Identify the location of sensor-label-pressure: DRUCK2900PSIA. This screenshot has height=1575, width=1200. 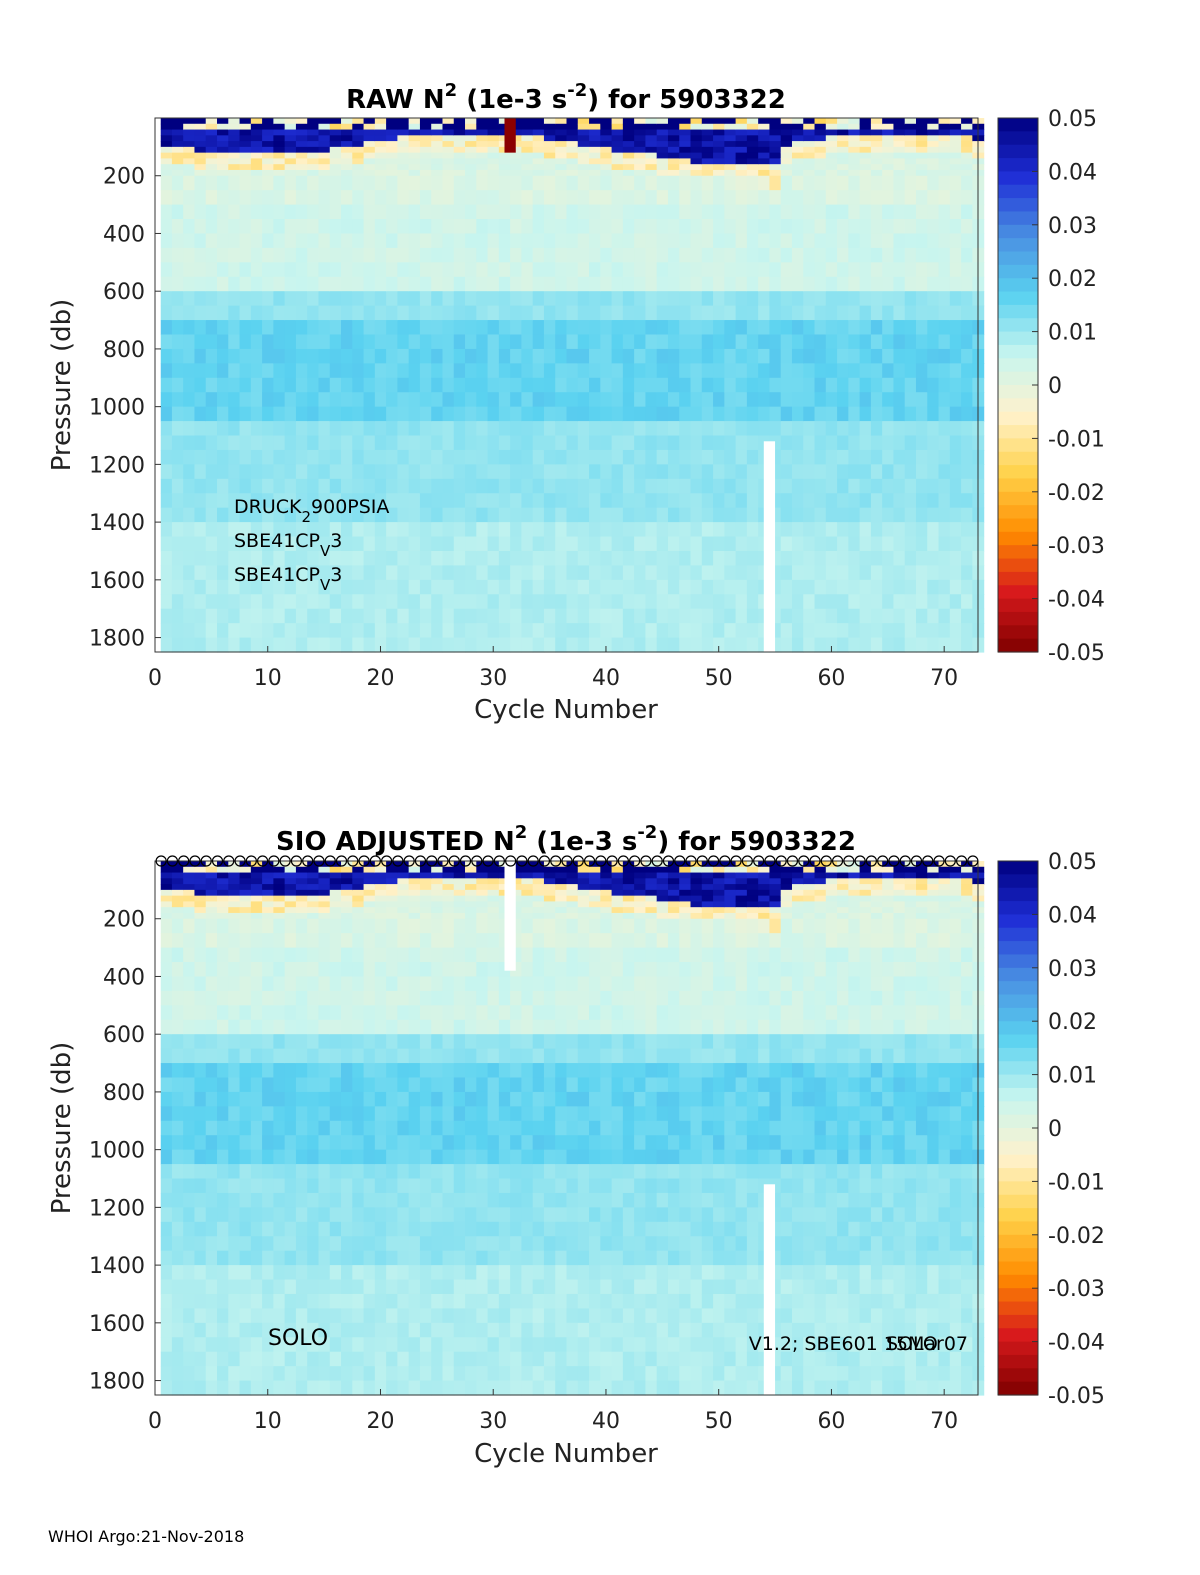
(311, 511).